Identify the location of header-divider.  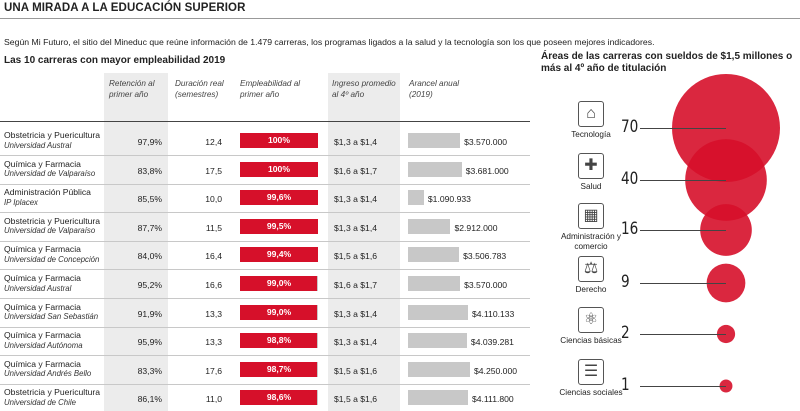
(265, 121).